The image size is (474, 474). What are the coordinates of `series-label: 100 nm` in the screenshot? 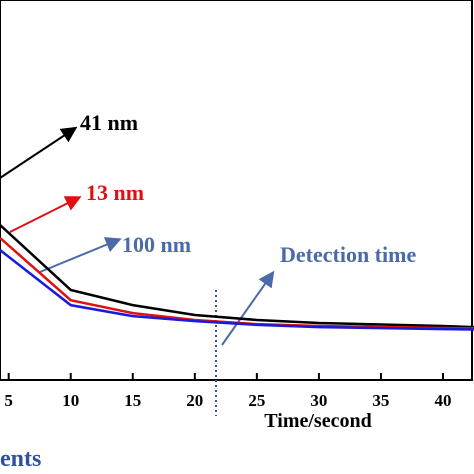 It's located at (156, 244).